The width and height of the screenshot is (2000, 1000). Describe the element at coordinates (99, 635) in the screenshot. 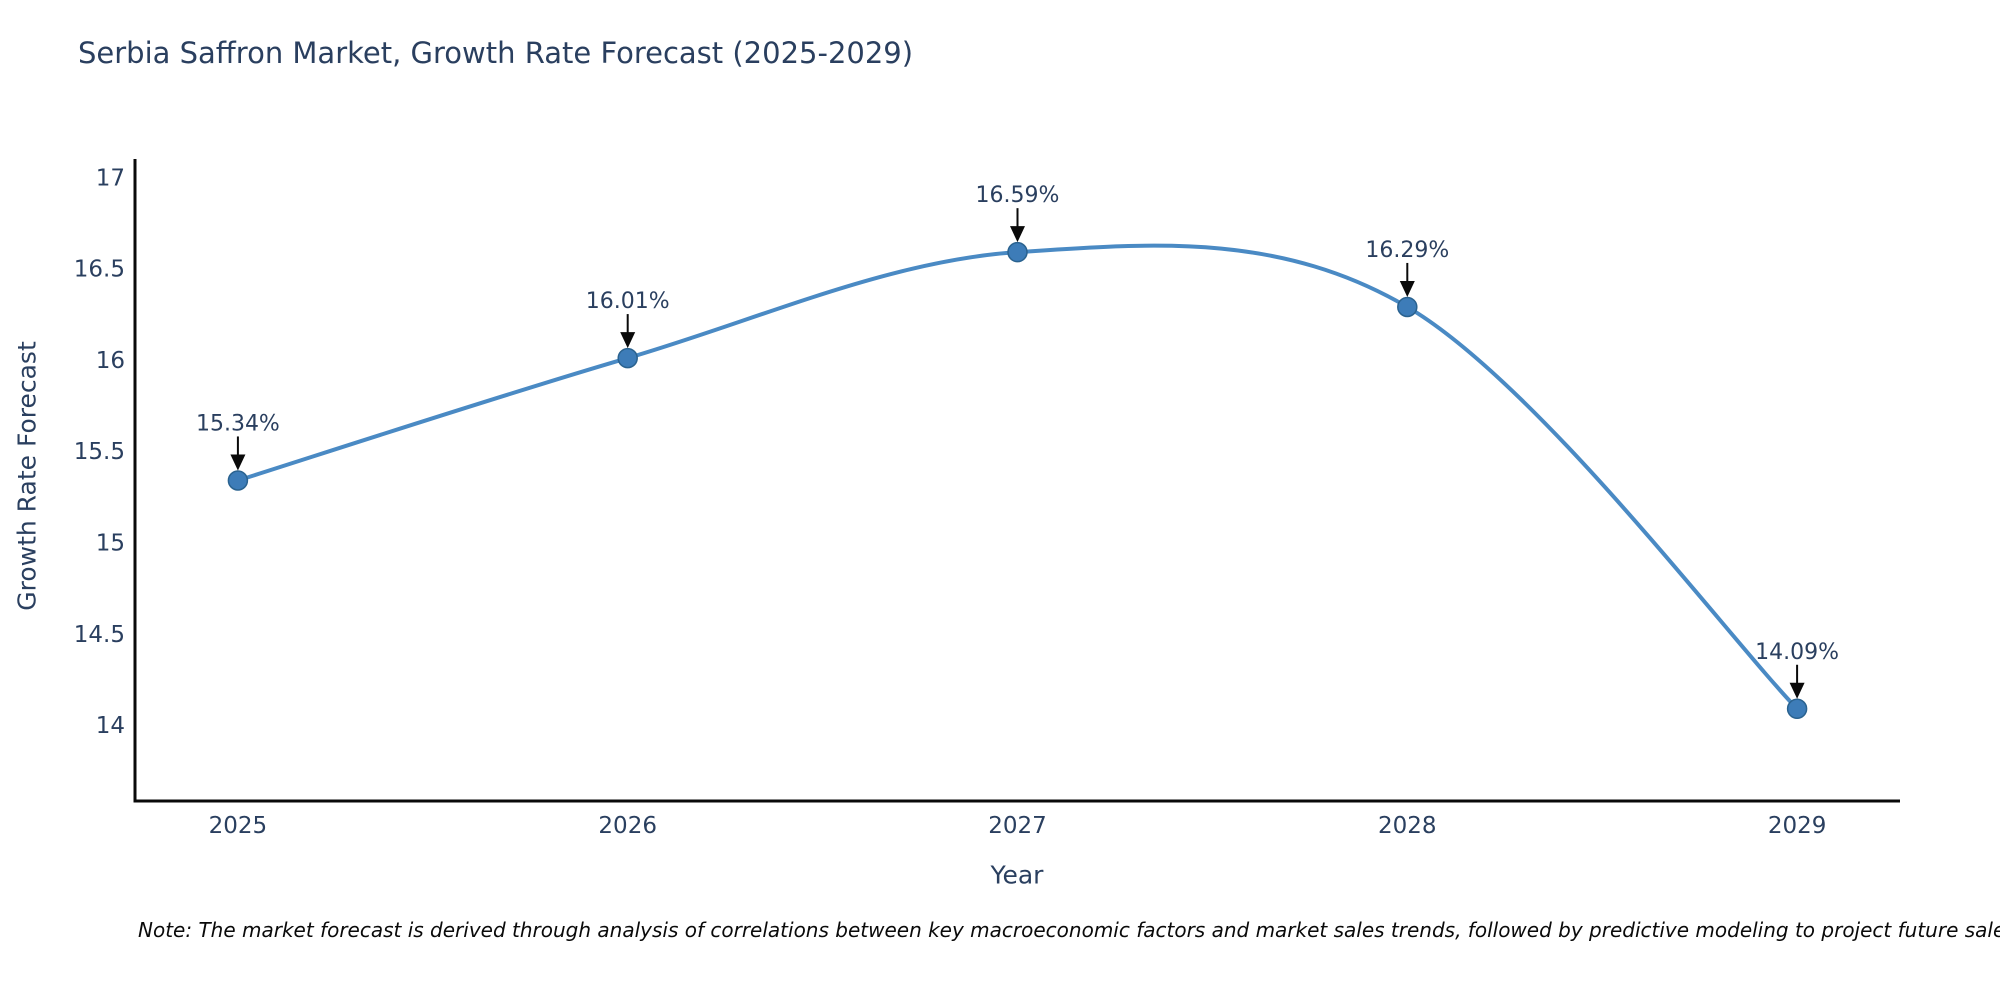

I see `y-tick-label: 14.5` at that location.